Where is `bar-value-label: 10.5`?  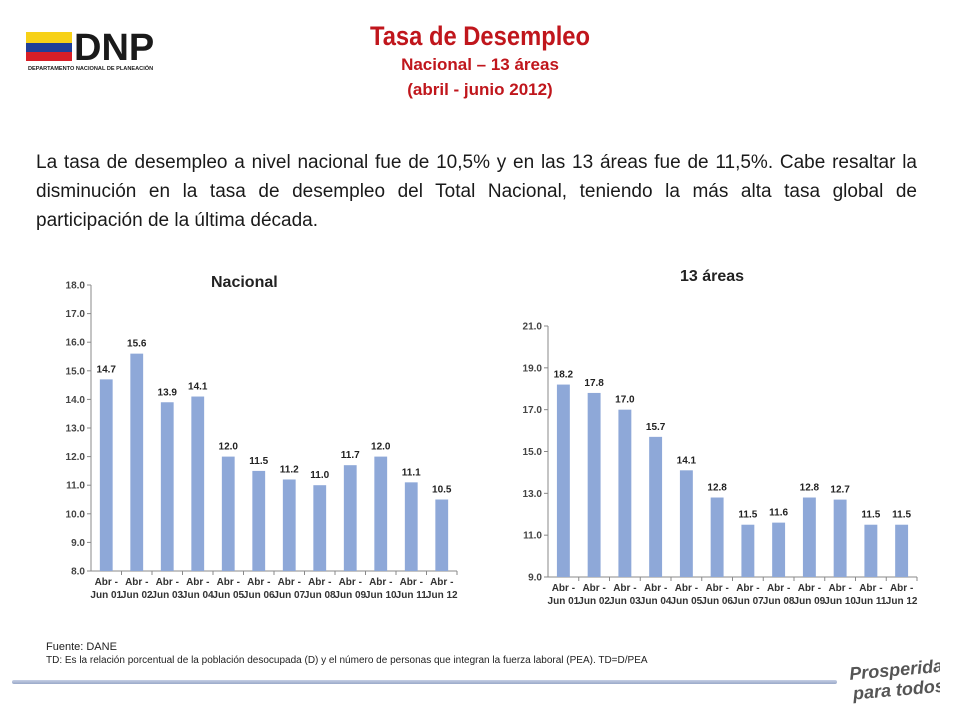 bar-value-label: 10.5 is located at coordinates (442, 490).